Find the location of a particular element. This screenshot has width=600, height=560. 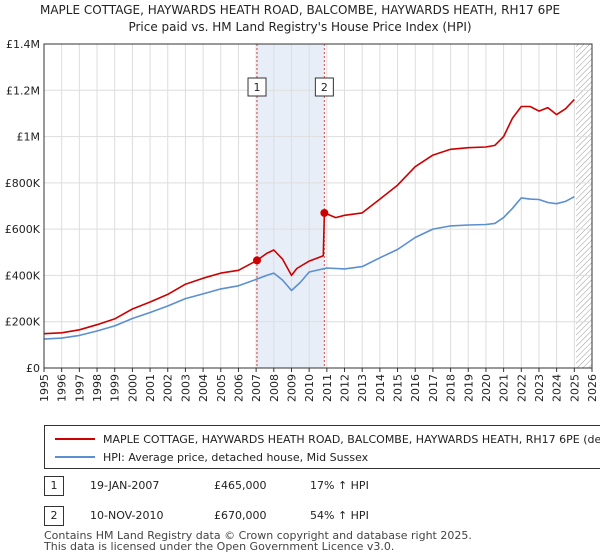

x-tick-label: 2014 is located at coordinates (380, 388).